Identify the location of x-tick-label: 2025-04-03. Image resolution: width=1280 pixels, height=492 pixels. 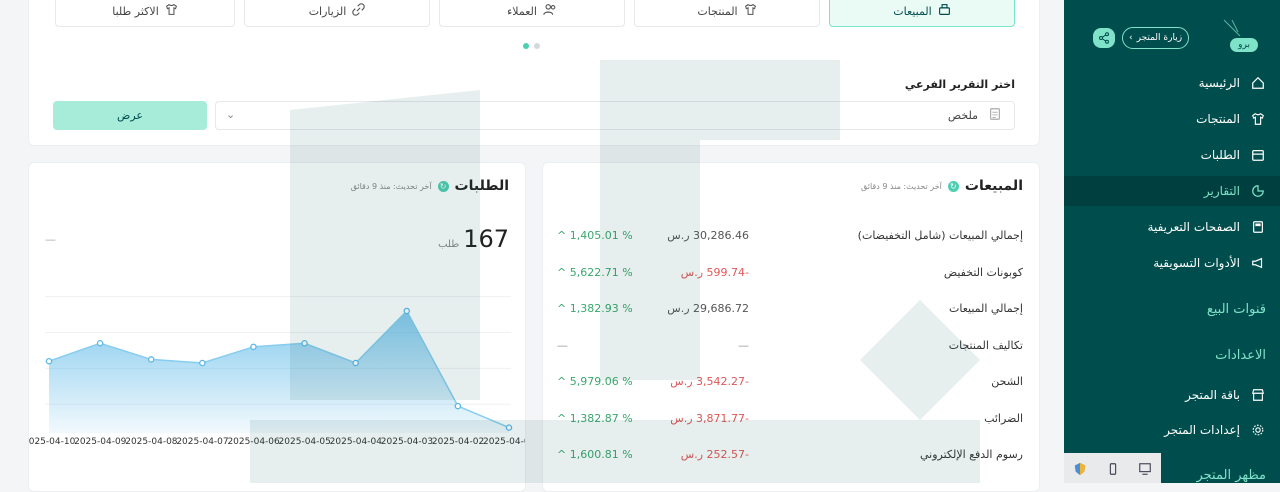
(407, 442).